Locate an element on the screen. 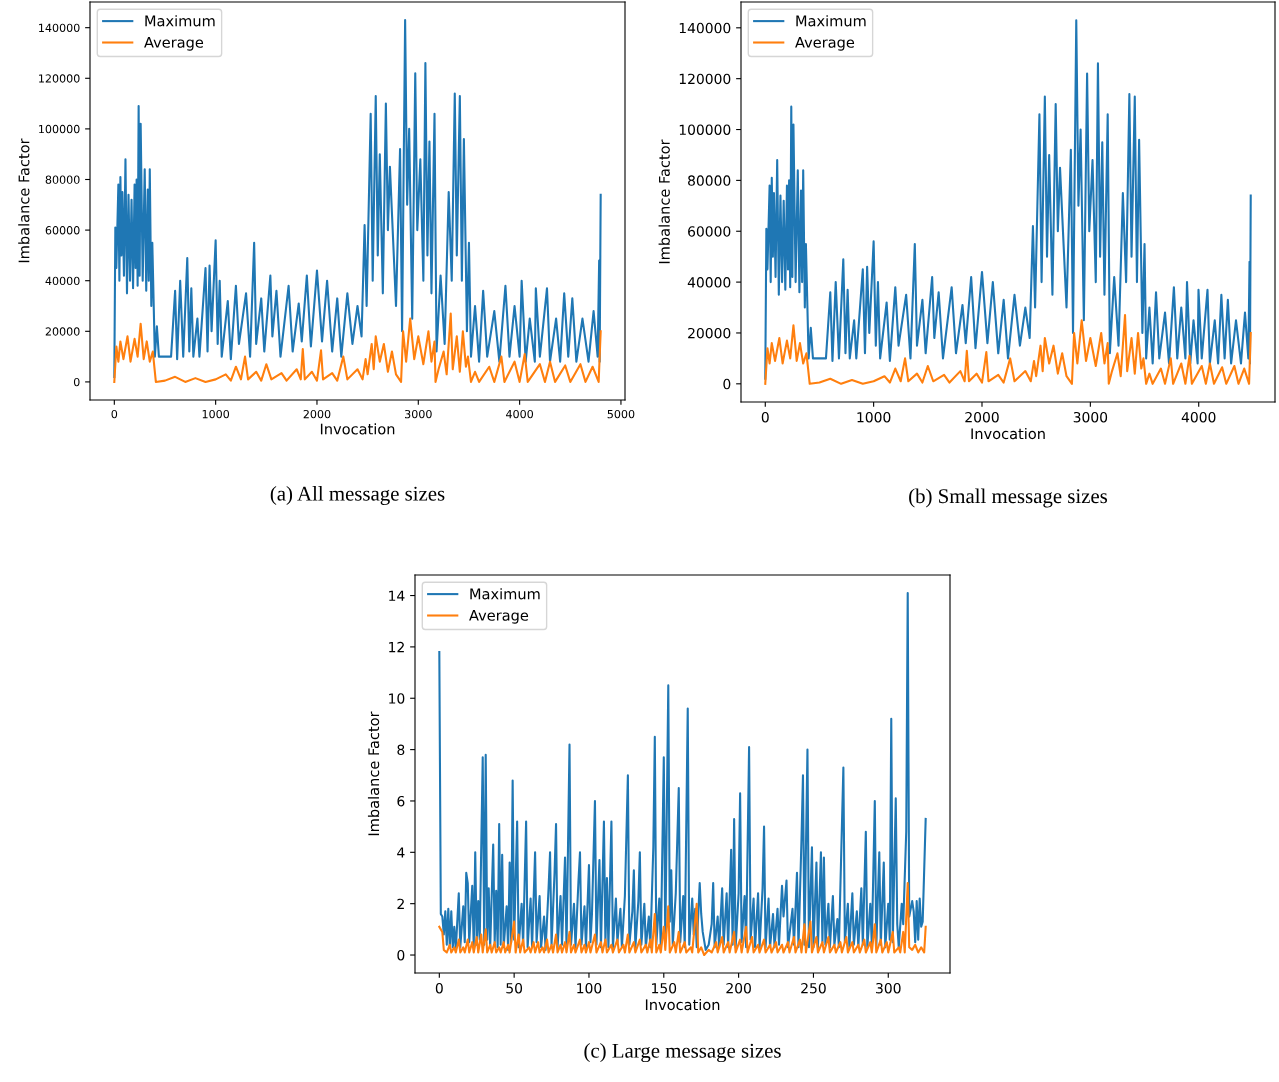 This screenshot has height=1082, width=1279. x-tick-label: 5000 is located at coordinates (621, 414).